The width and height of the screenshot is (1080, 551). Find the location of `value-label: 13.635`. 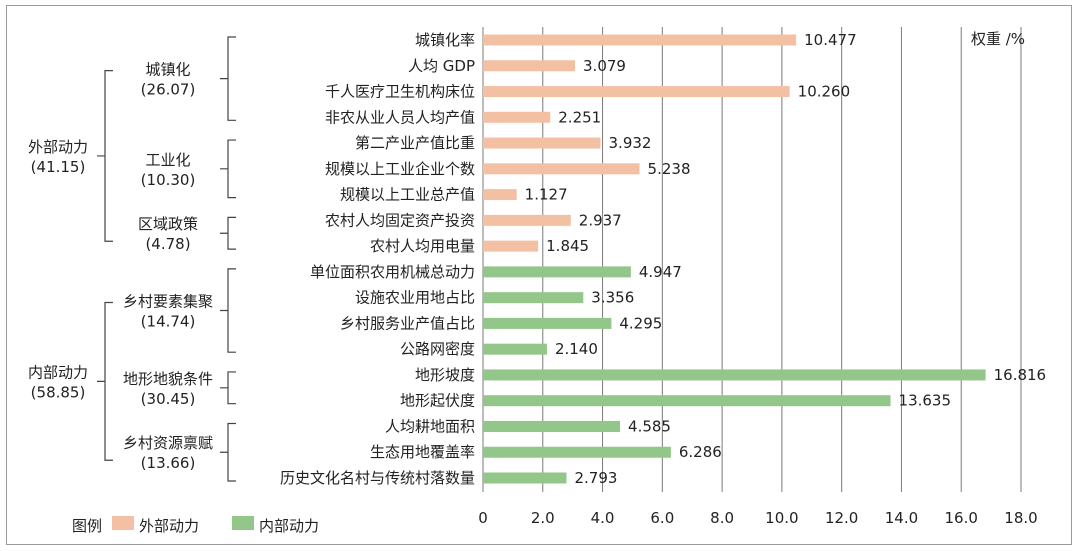

value-label: 13.635 is located at coordinates (925, 401).